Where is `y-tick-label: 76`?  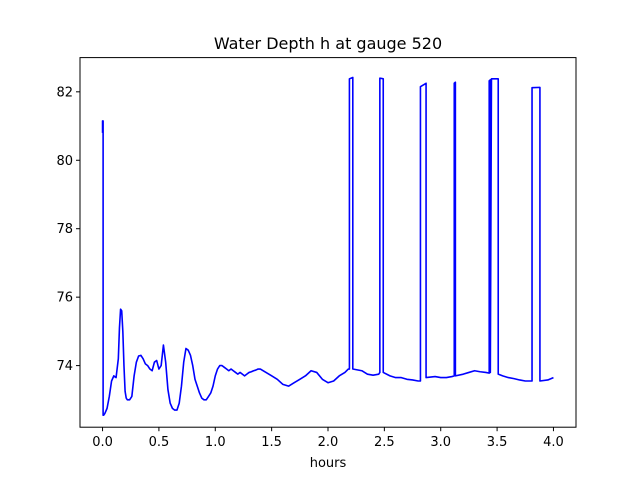
y-tick-label: 76 is located at coordinates (64, 298).